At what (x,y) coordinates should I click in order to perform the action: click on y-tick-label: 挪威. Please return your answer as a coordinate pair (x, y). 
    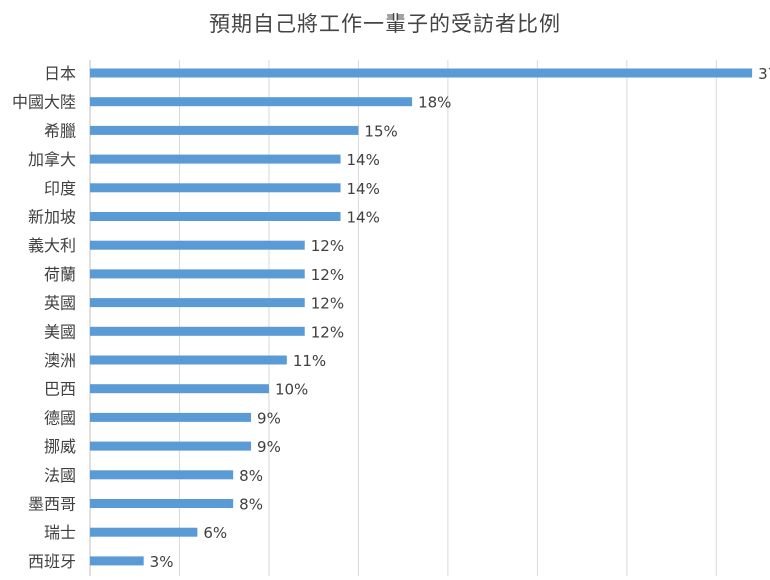
    Looking at the image, I should click on (60, 446).